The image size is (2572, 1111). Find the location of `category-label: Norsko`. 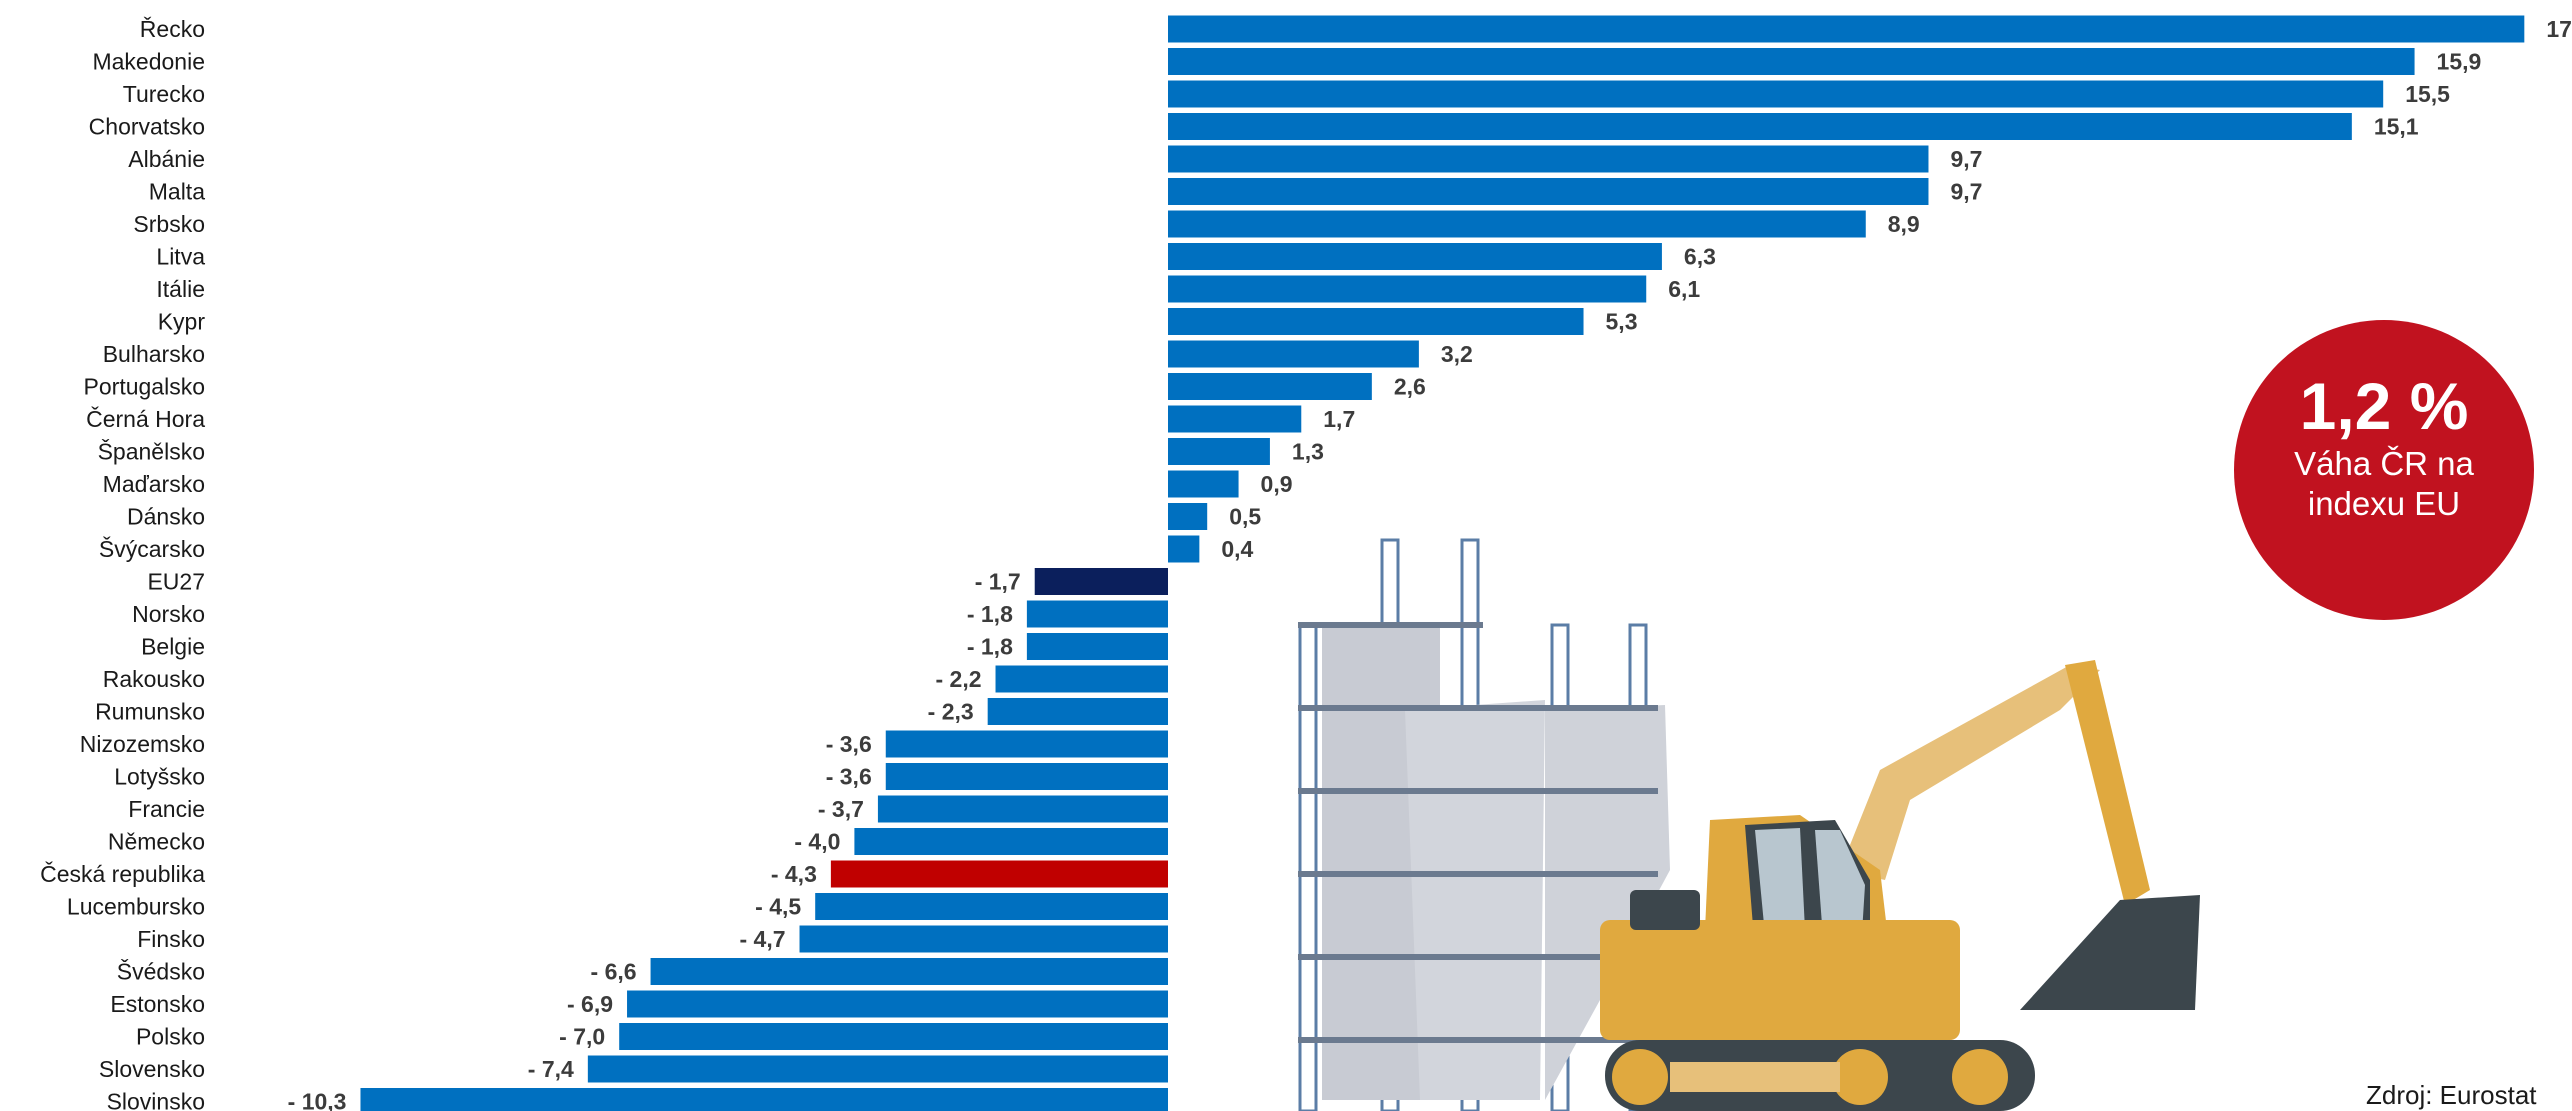

category-label: Norsko is located at coordinates (168, 614).